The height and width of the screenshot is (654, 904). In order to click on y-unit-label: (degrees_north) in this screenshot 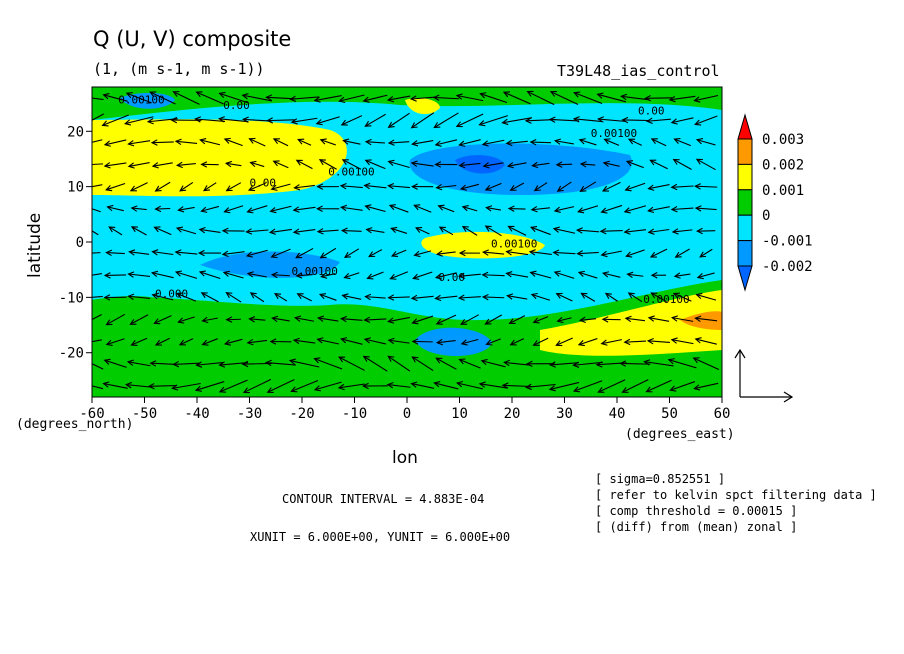, I will do `click(74, 424)`.